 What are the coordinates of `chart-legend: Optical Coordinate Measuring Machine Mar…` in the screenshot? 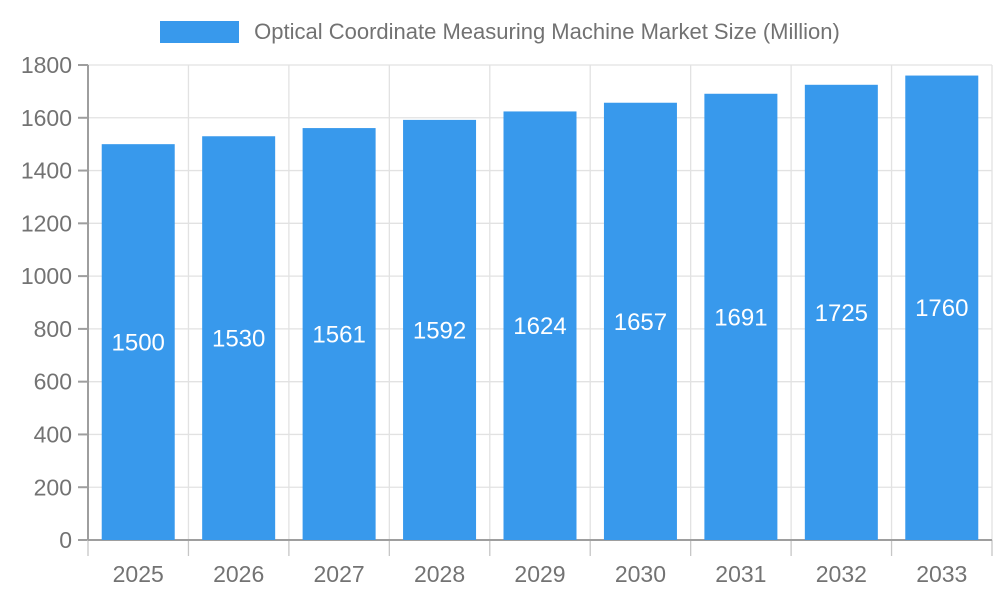 It's located at (500, 32).